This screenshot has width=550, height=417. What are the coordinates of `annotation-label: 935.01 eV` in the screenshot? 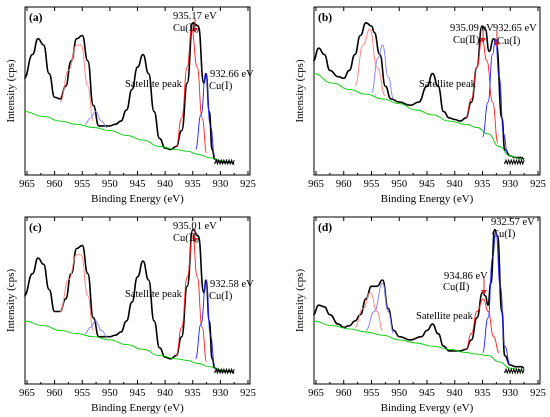 It's located at (195, 226).